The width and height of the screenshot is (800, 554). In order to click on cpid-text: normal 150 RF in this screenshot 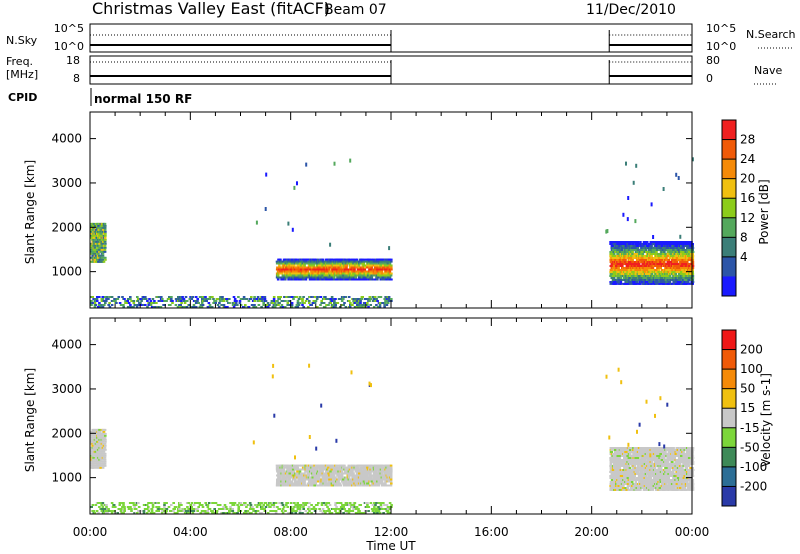, I will do `click(143, 99)`.